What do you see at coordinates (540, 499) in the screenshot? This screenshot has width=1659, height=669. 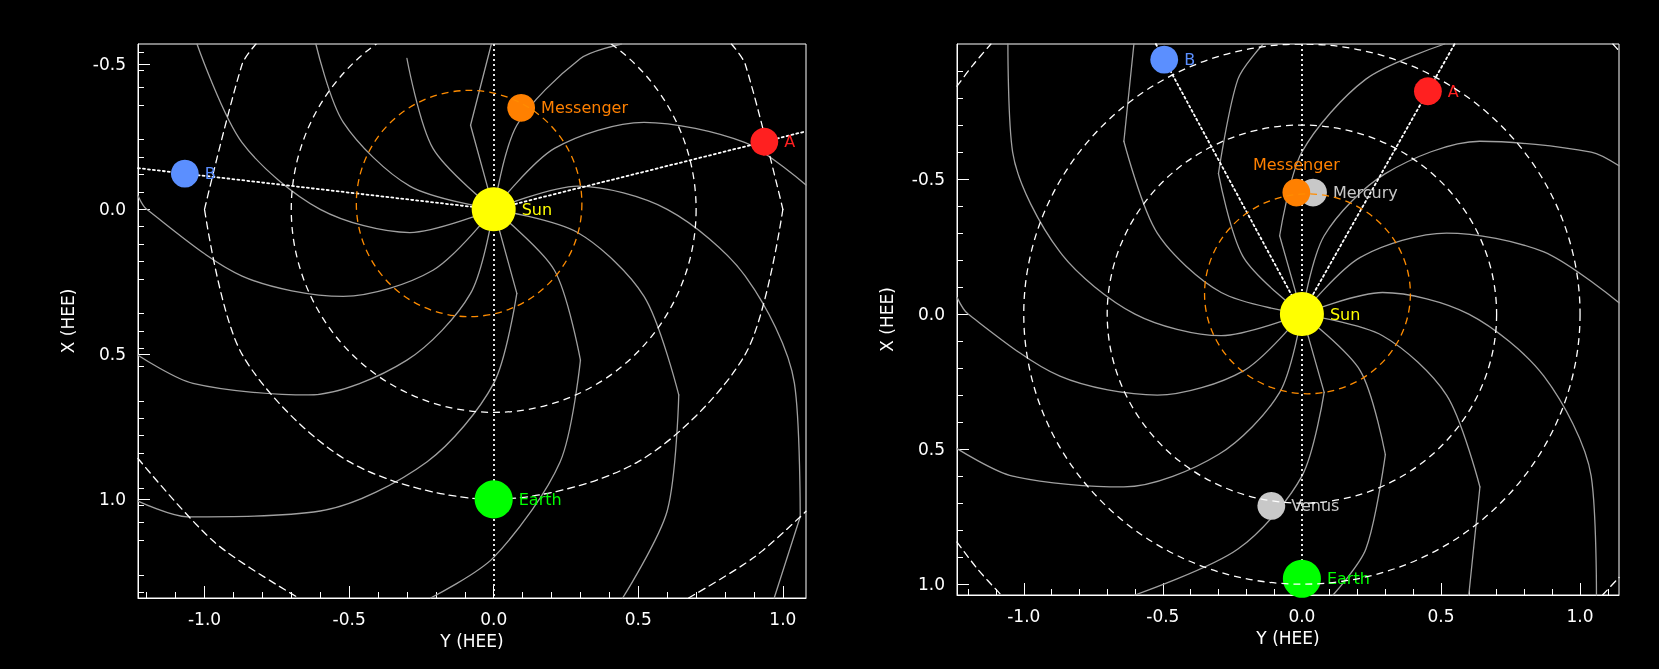 I see `series-label: Earth` at bounding box center [540, 499].